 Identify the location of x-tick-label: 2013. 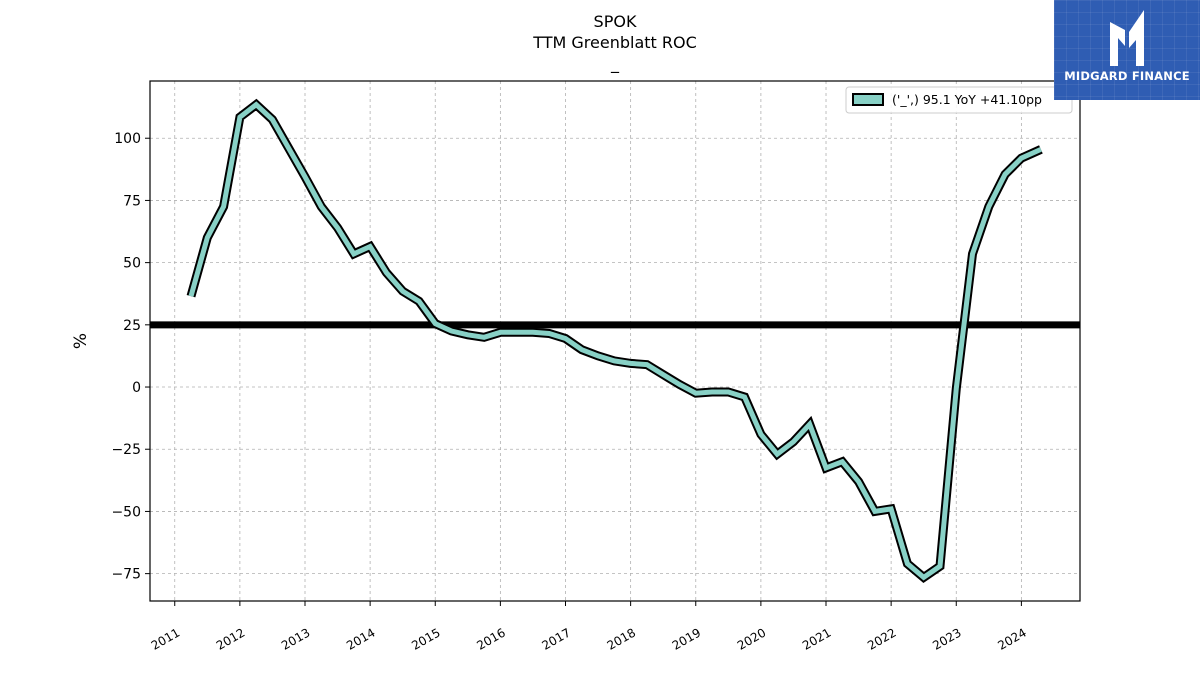
(295, 638).